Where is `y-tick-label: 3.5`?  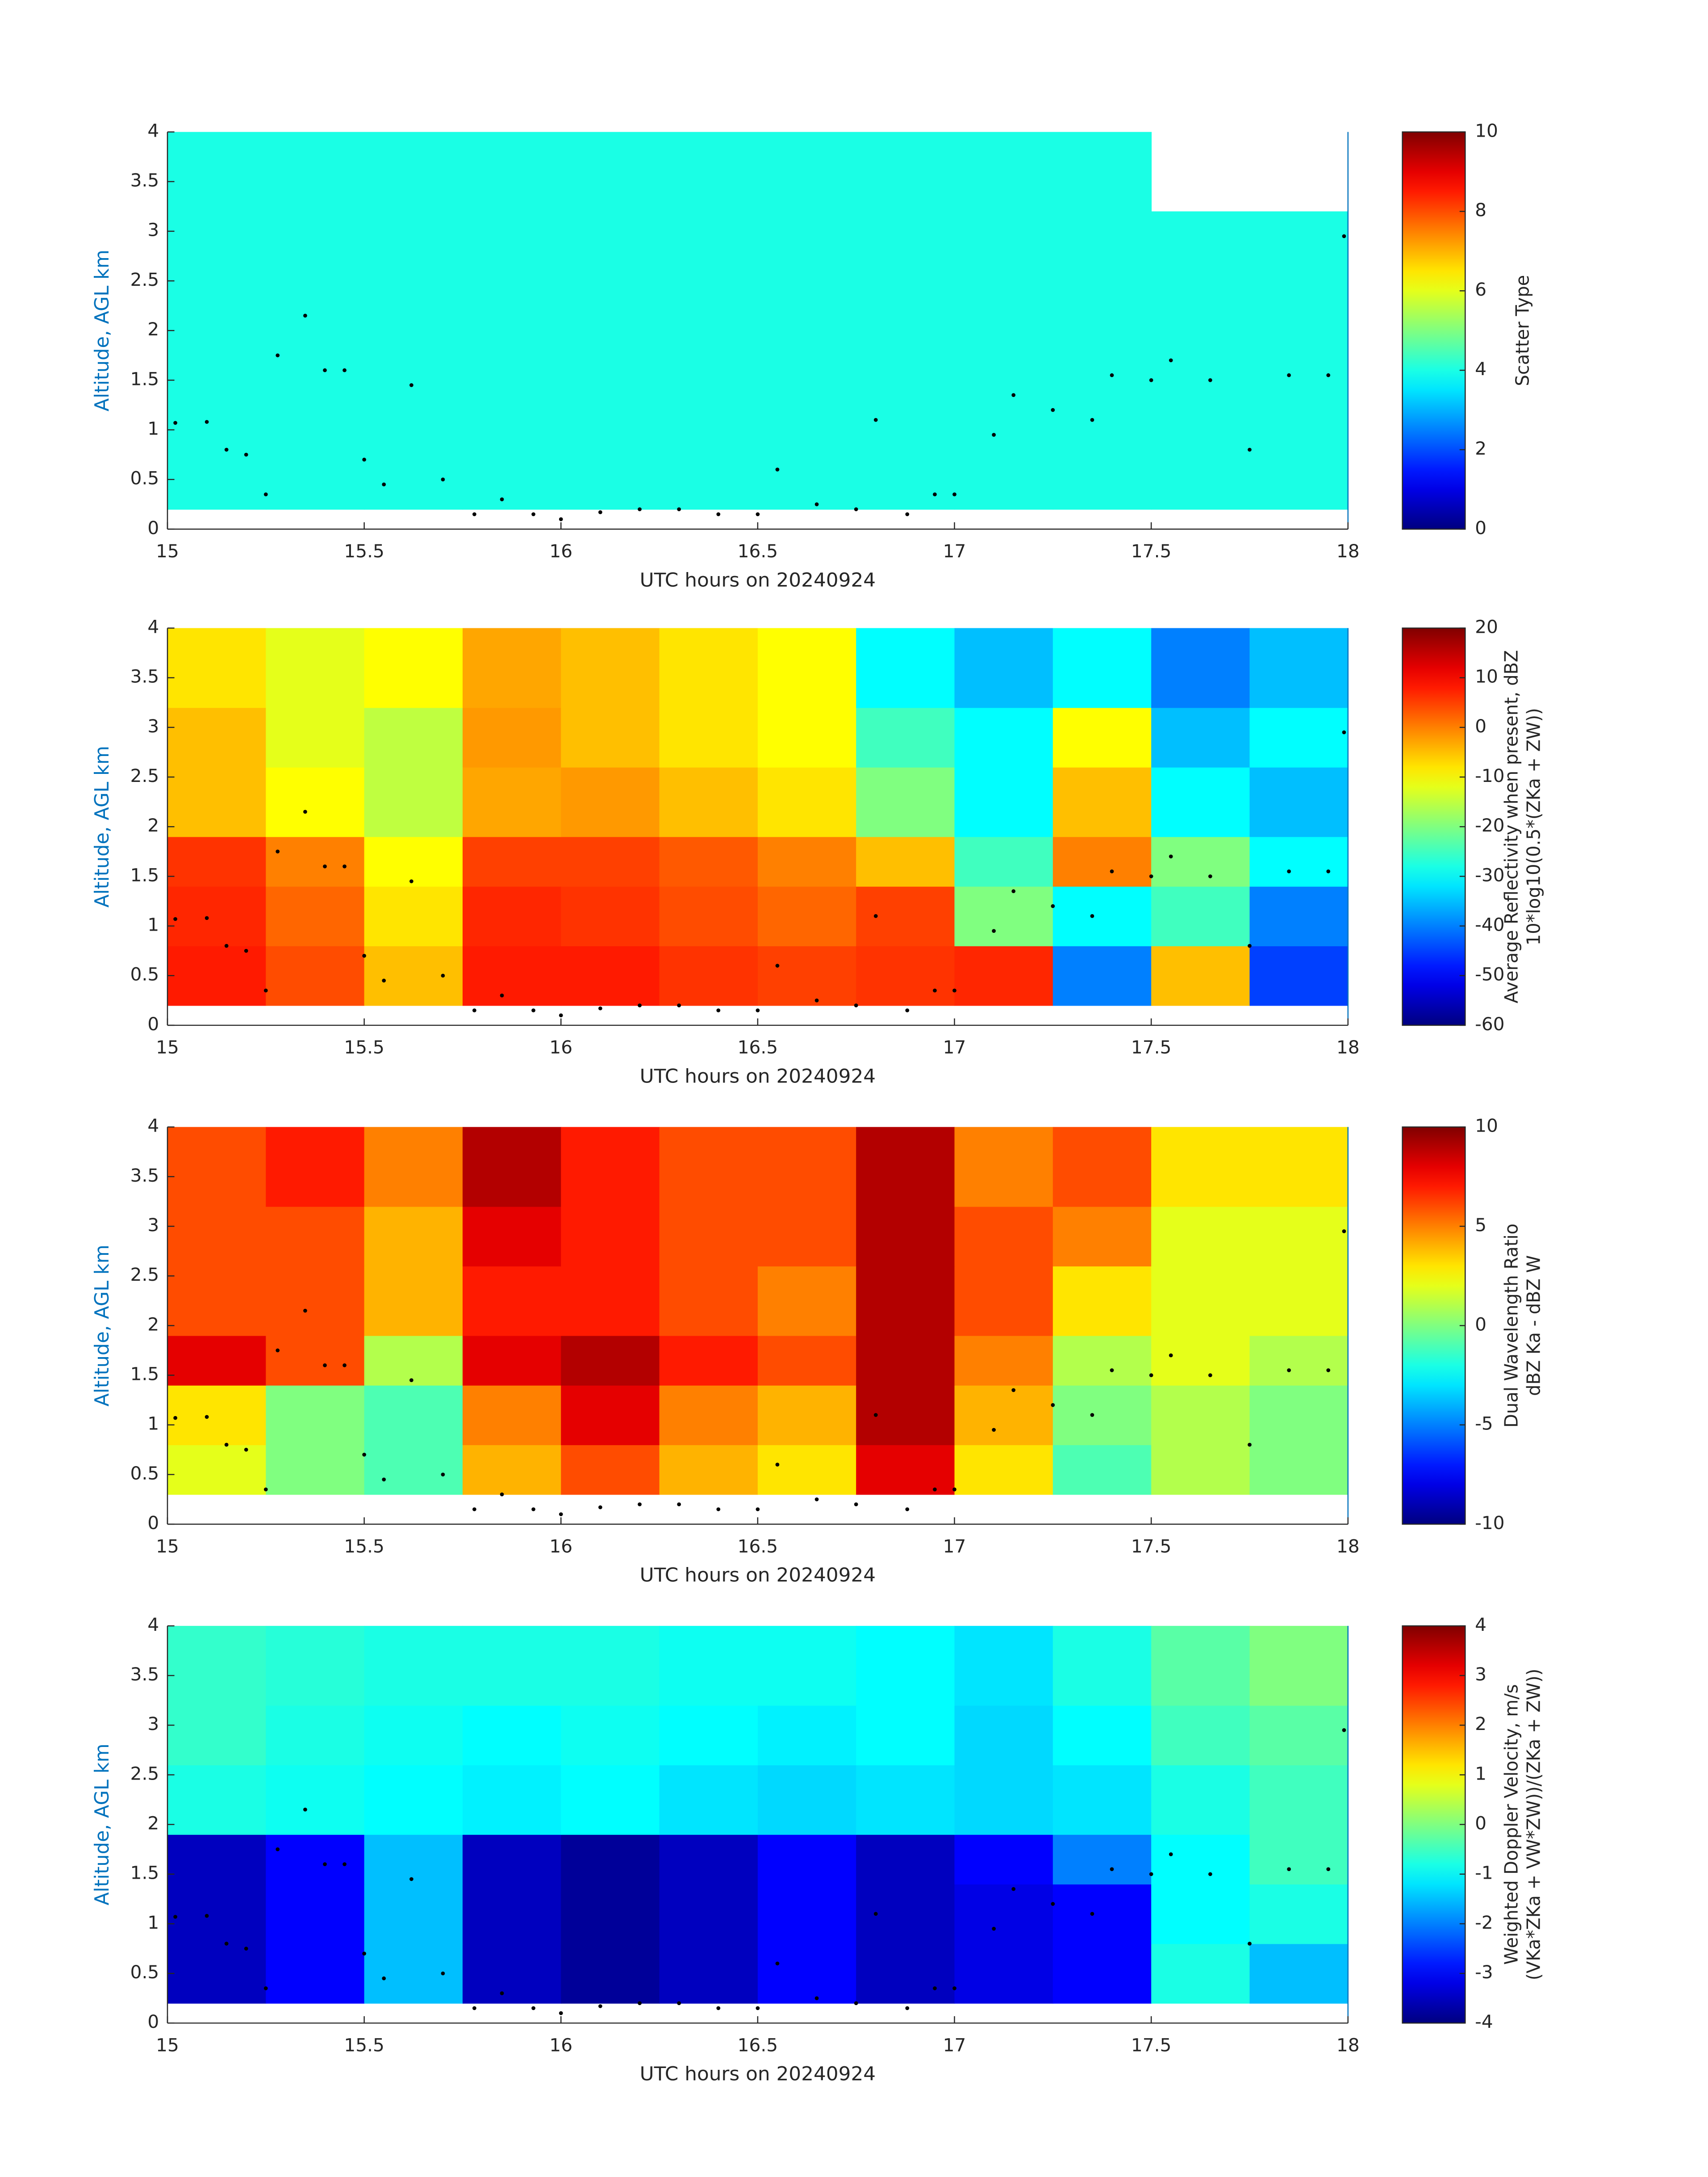
y-tick-label: 3.5 is located at coordinates (144, 180).